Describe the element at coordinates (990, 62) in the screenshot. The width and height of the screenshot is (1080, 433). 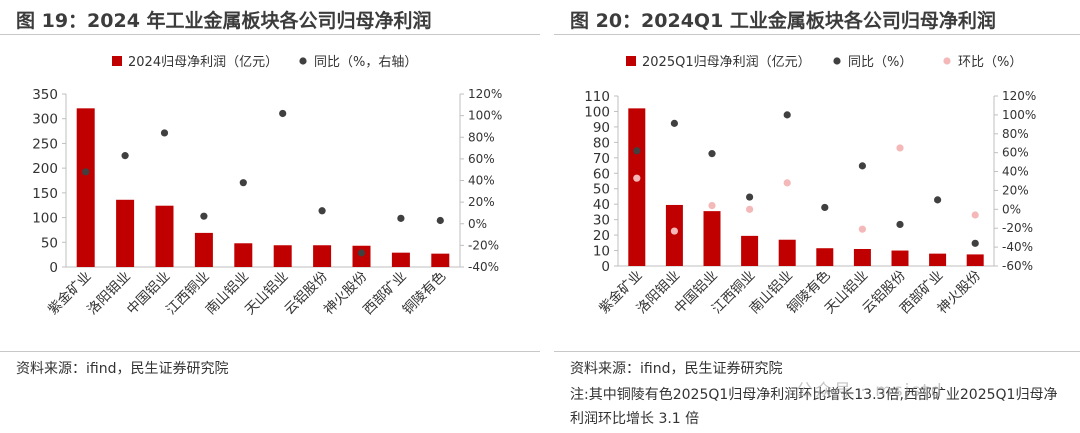
I see `legend-label: 环比（%）` at that location.